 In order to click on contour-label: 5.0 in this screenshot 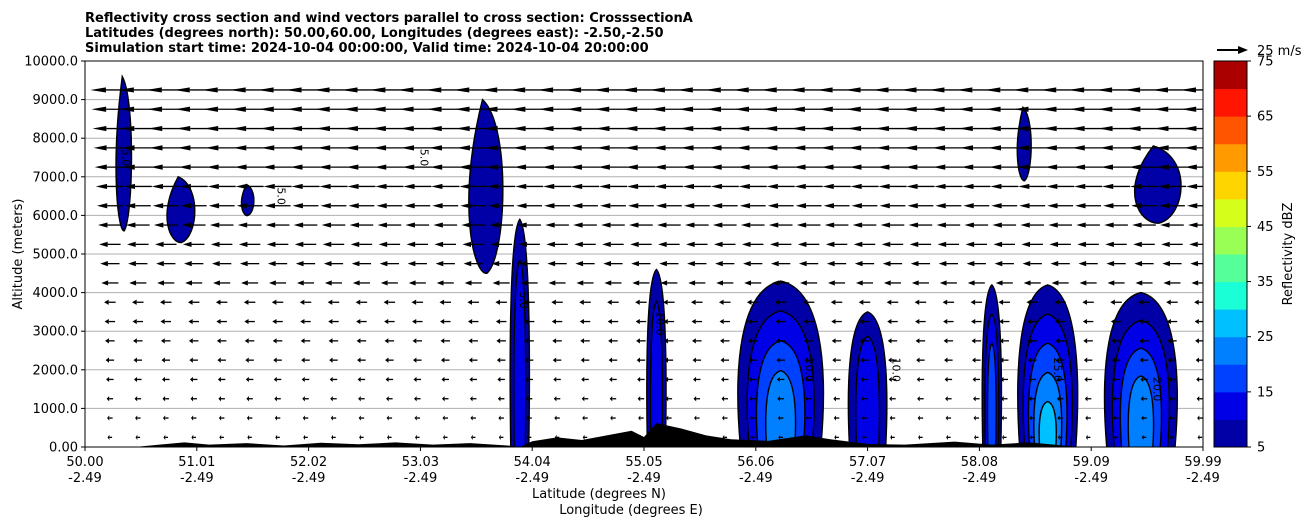, I will do `click(281, 196)`.